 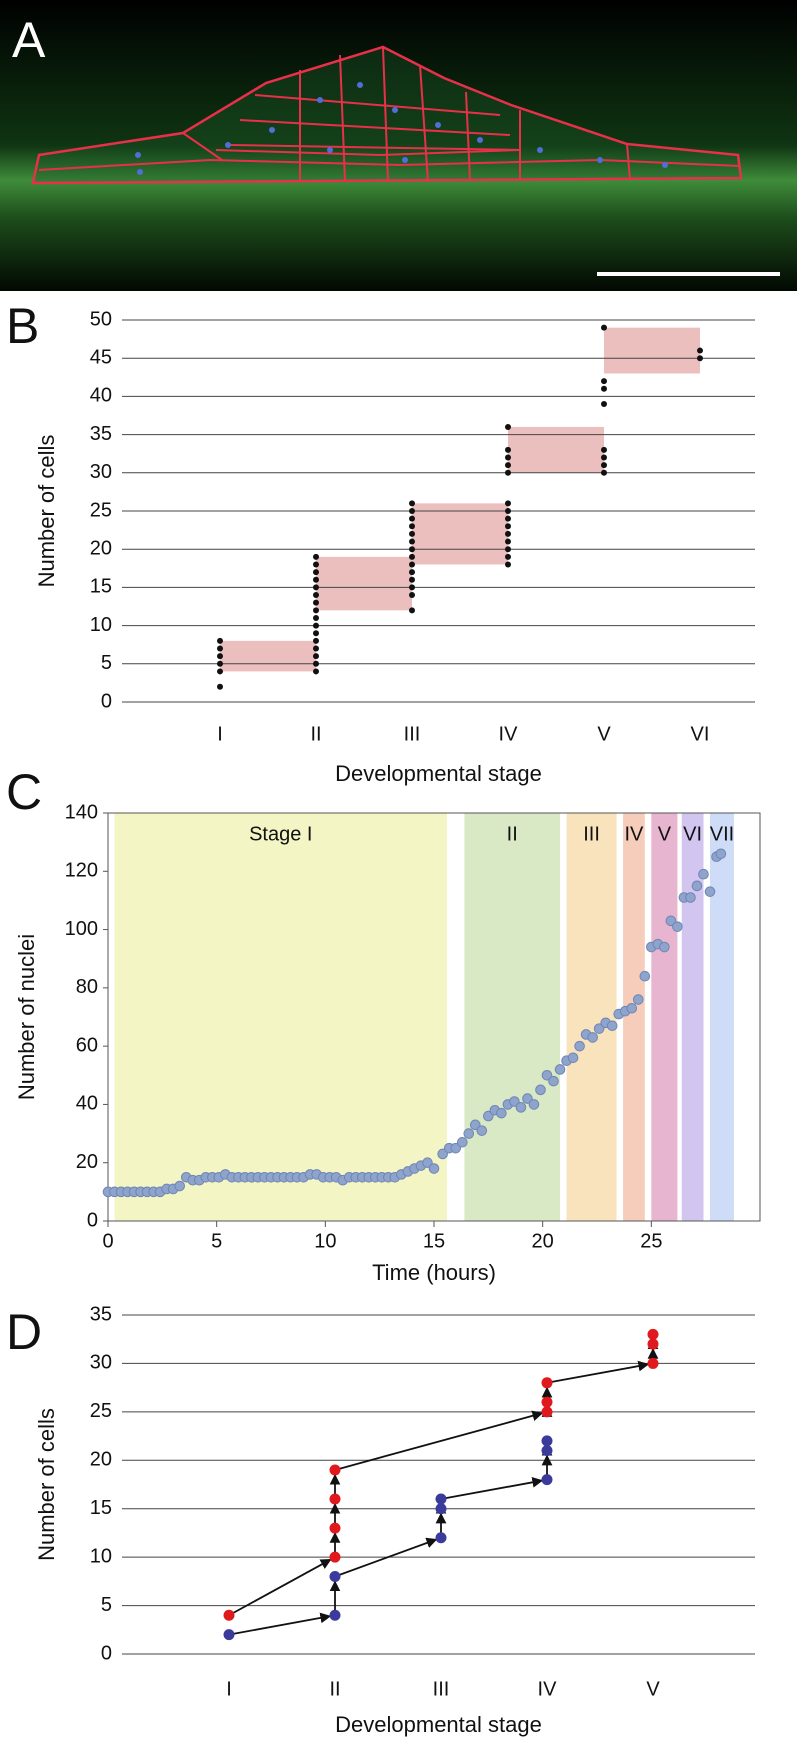 What do you see at coordinates (220, 734) in the screenshot?
I see `x-tick-label: I` at bounding box center [220, 734].